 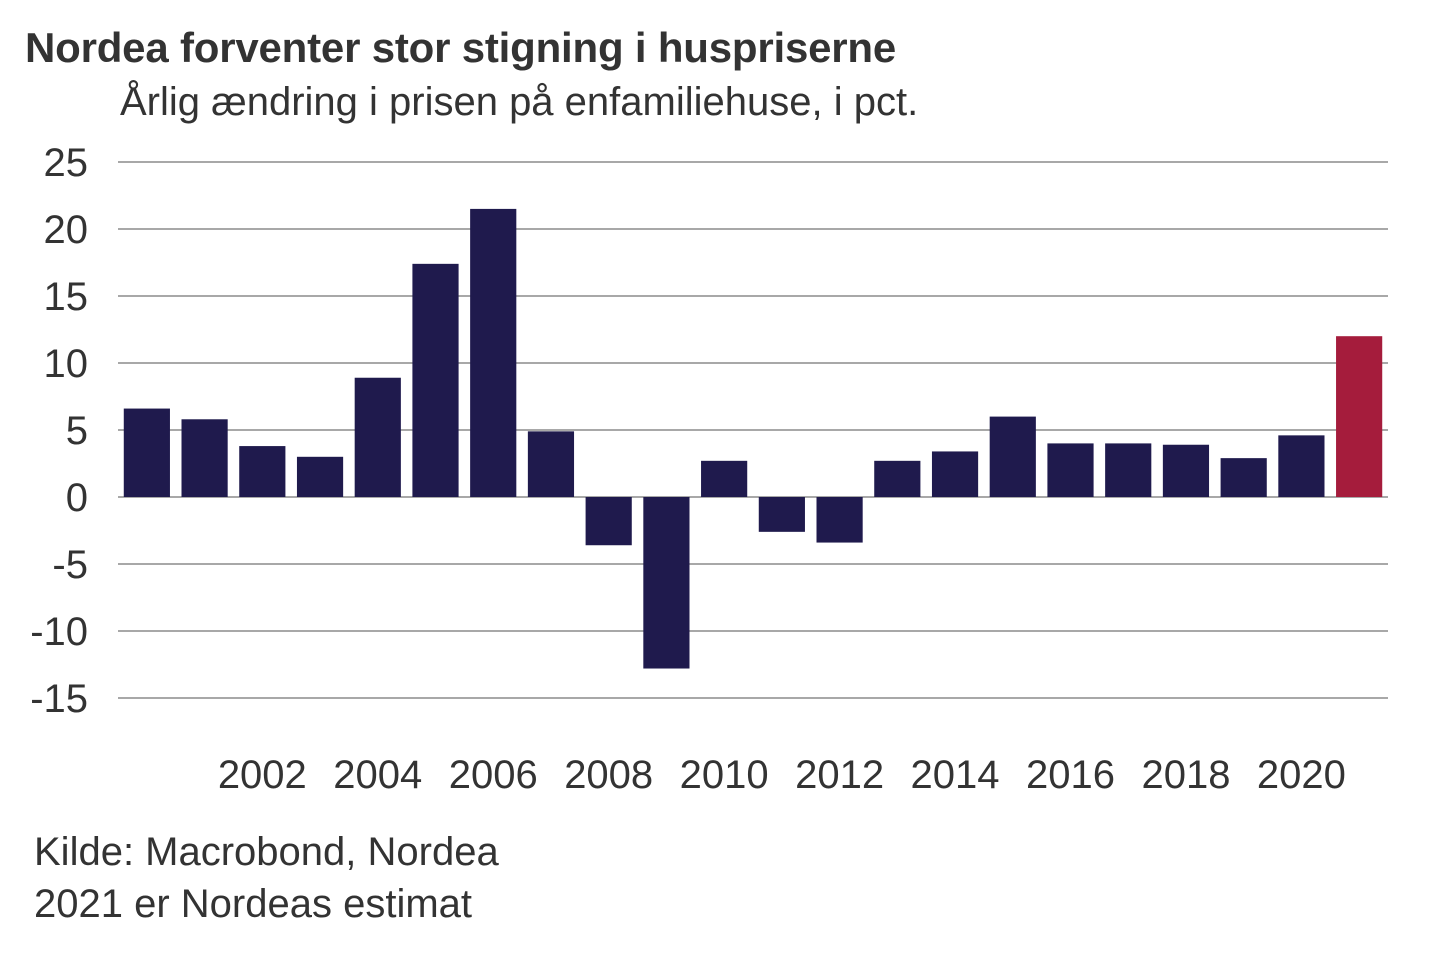 What do you see at coordinates (320, 476) in the screenshot?
I see `bar-2003` at bounding box center [320, 476].